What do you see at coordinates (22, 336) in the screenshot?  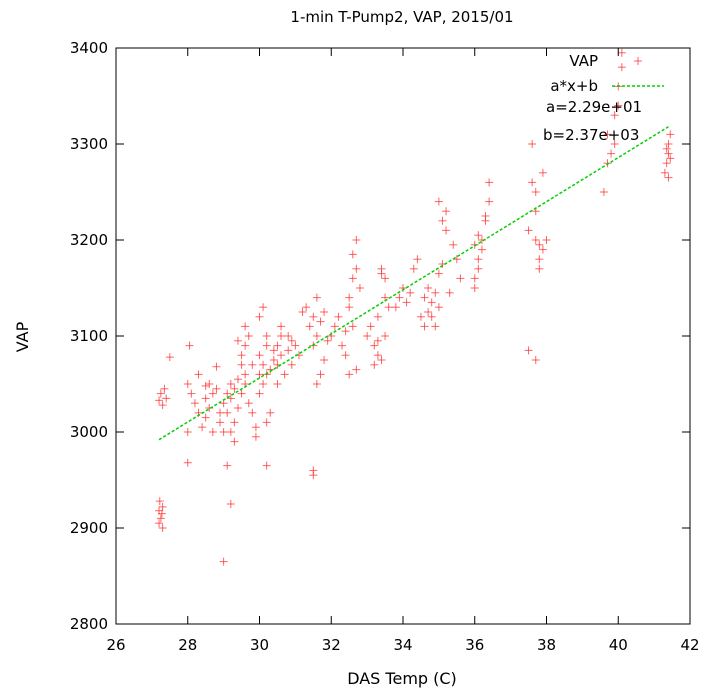 I see `y-axis-label: VAP` at bounding box center [22, 336].